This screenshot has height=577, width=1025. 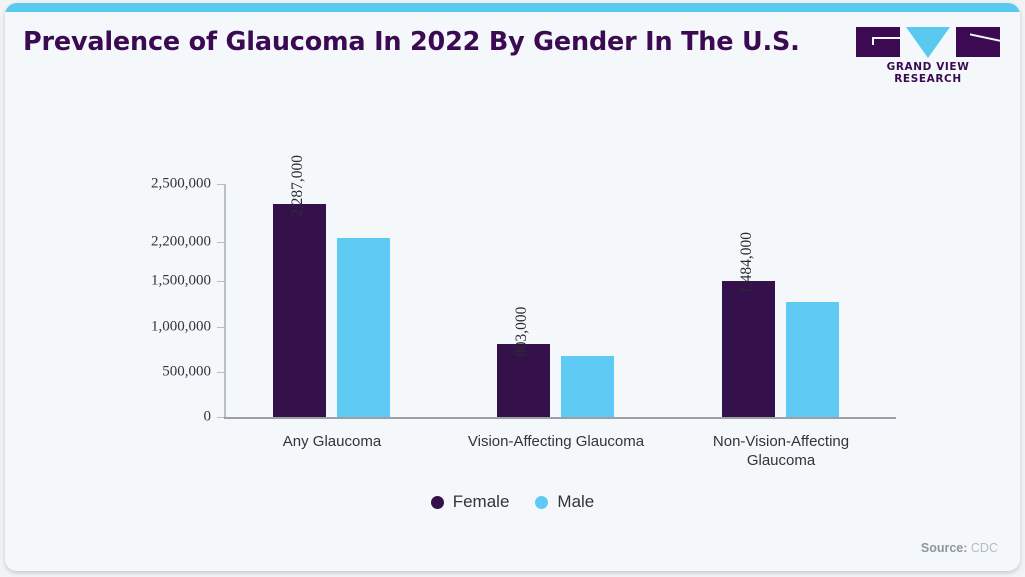 I want to click on source-note: Source: CDC, so click(x=959, y=548).